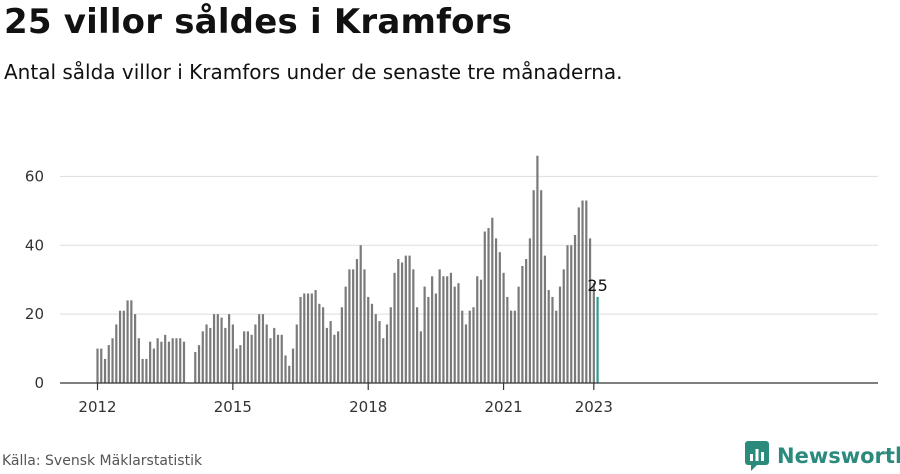  What do you see at coordinates (594, 407) in the screenshot?
I see `x-tick-label: 2023` at bounding box center [594, 407].